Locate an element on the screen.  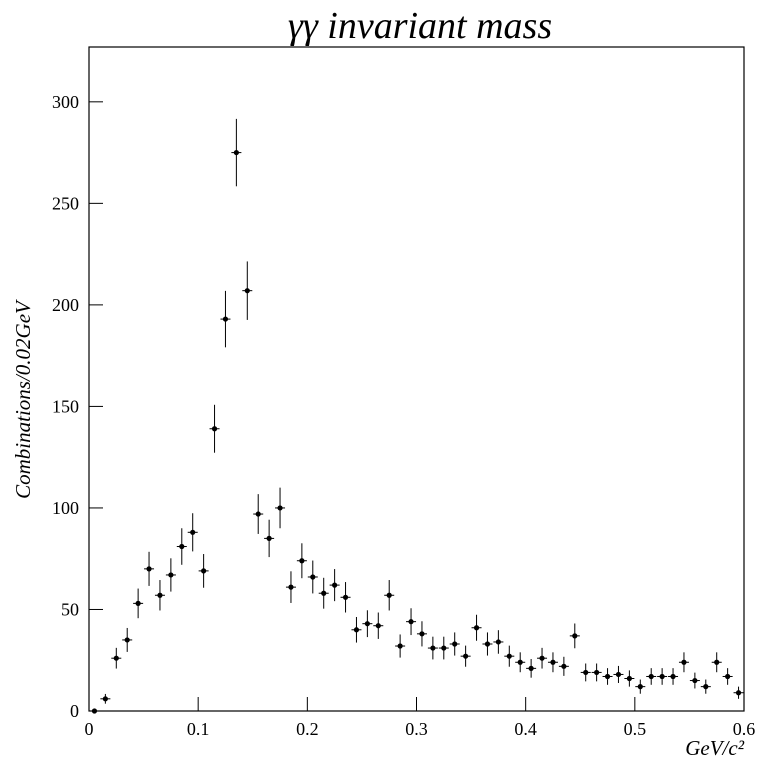
y-tick-label: 50 is located at coordinates (70, 609).